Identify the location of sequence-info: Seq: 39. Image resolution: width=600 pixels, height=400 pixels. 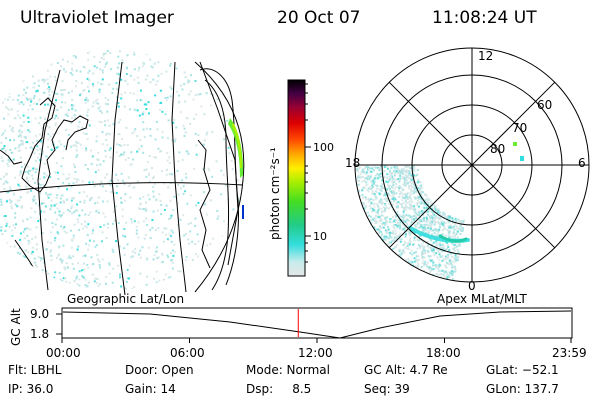
(387, 389).